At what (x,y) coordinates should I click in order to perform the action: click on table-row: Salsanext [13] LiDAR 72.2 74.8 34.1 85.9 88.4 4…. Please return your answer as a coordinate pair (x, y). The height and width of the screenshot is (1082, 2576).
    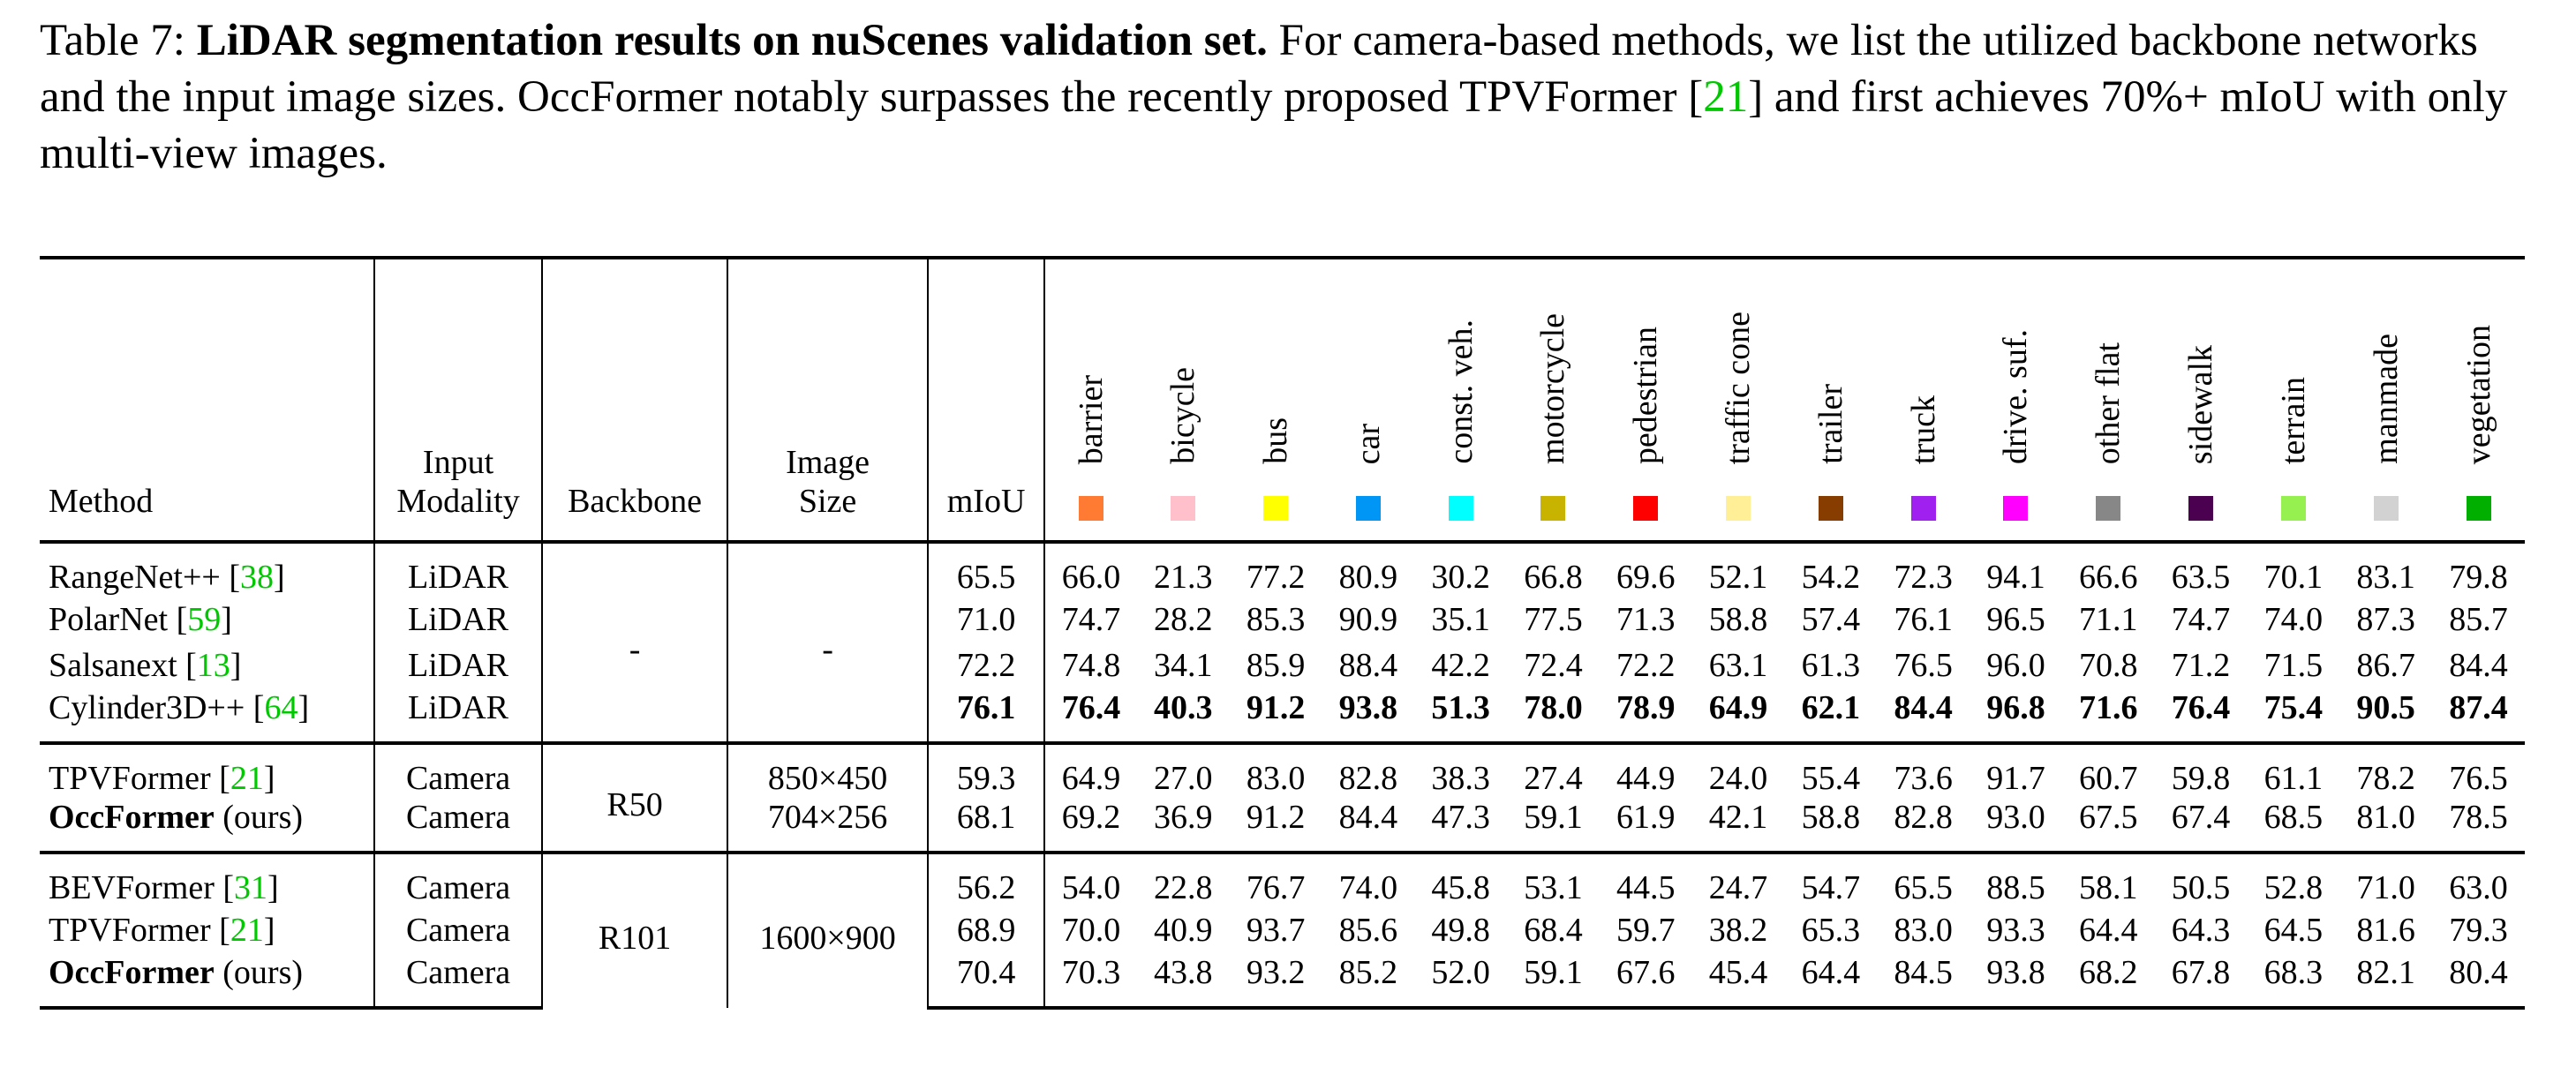
    Looking at the image, I should click on (1283, 665).